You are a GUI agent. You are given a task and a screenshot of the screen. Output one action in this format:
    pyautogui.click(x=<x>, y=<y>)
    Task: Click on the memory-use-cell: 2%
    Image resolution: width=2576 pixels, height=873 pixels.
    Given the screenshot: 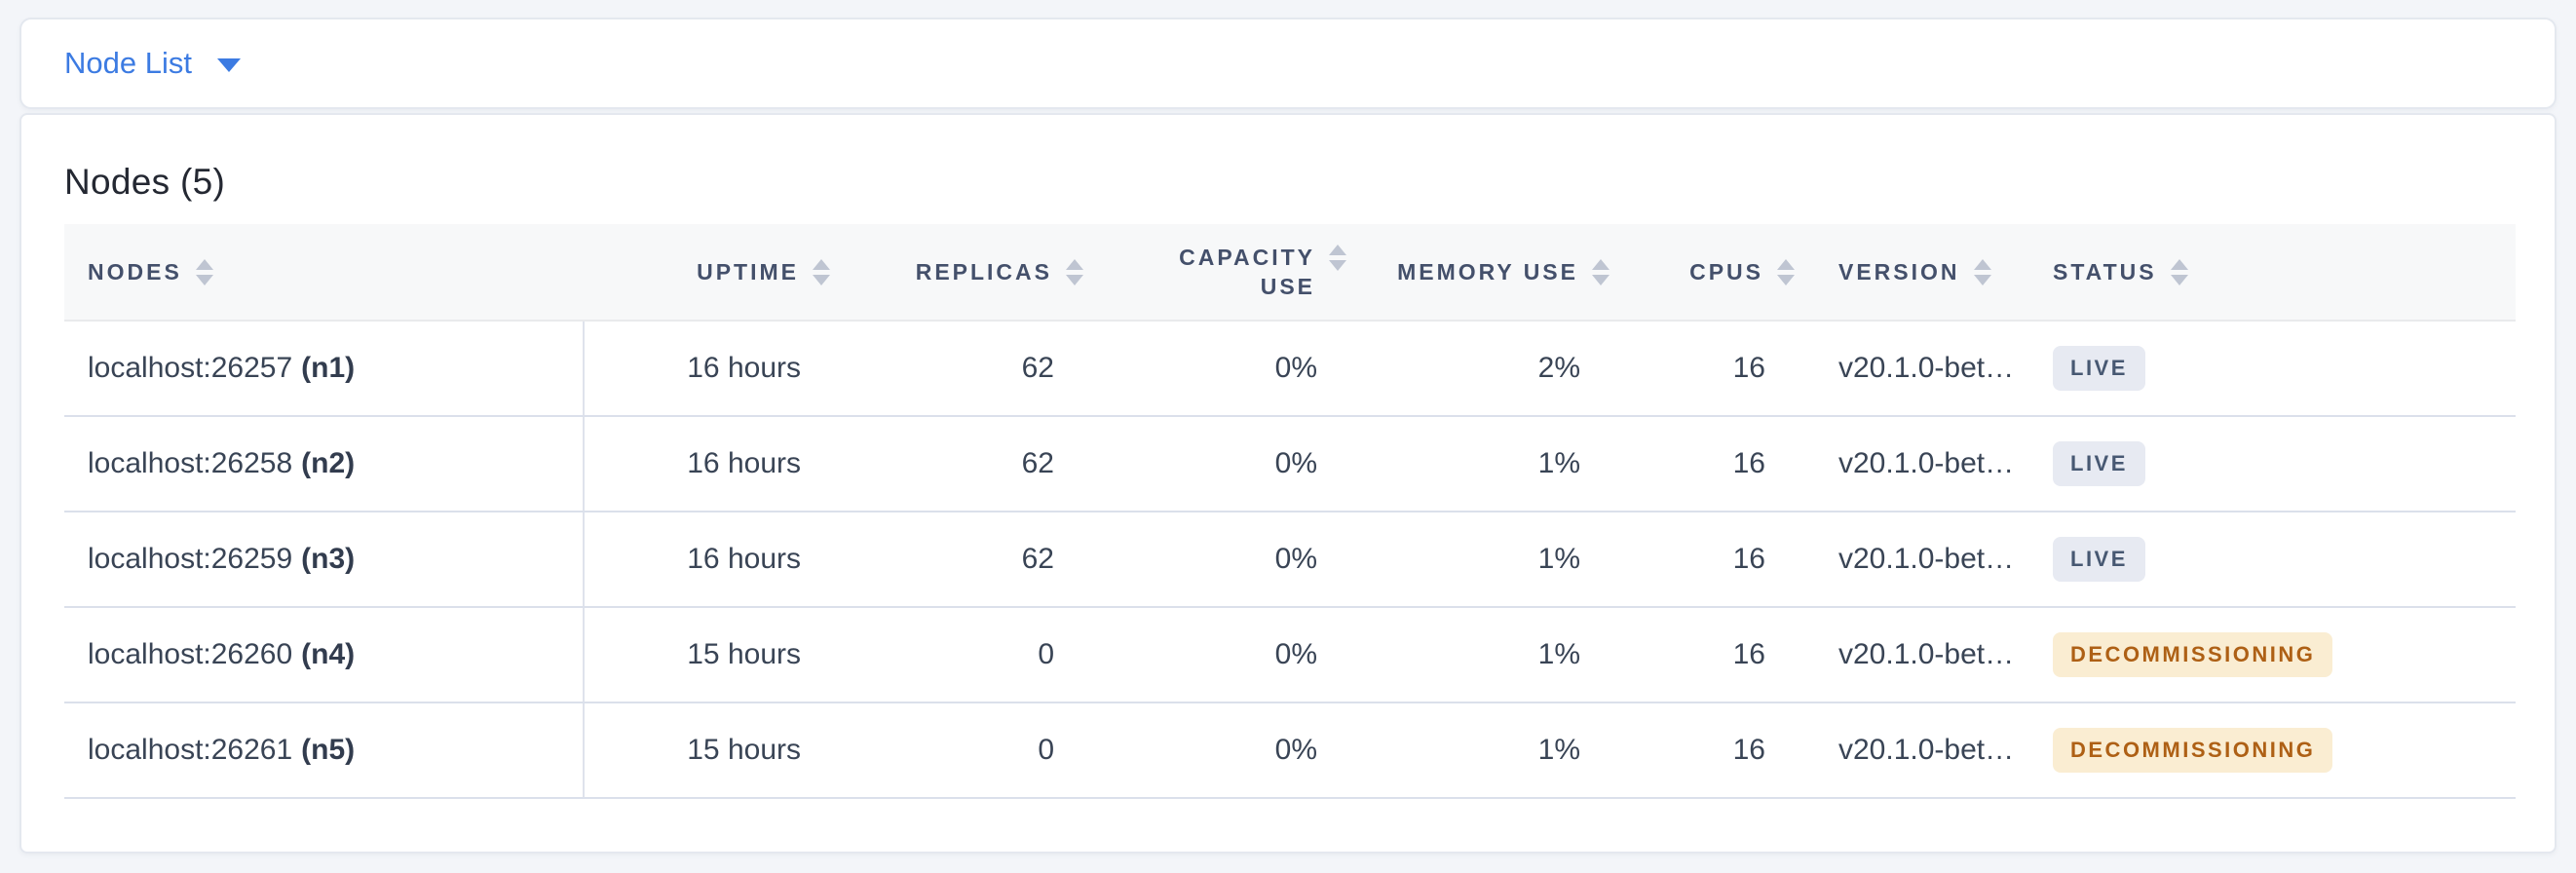 What is the action you would take?
    pyautogui.click(x=1487, y=369)
    